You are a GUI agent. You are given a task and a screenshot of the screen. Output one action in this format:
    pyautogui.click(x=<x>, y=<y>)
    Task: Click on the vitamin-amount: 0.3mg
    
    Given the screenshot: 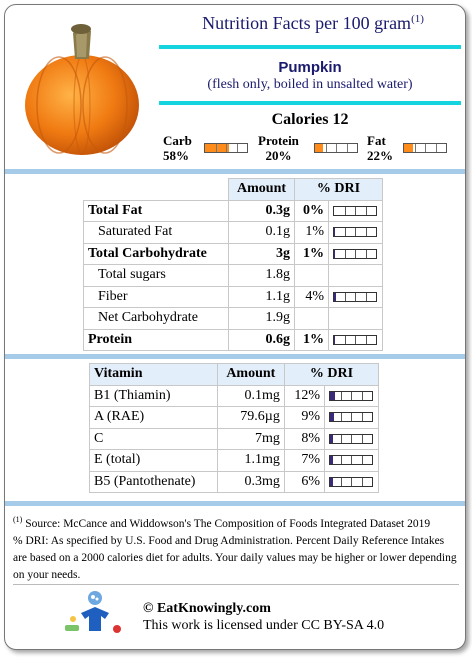 What is the action you would take?
    pyautogui.click(x=250, y=481)
    